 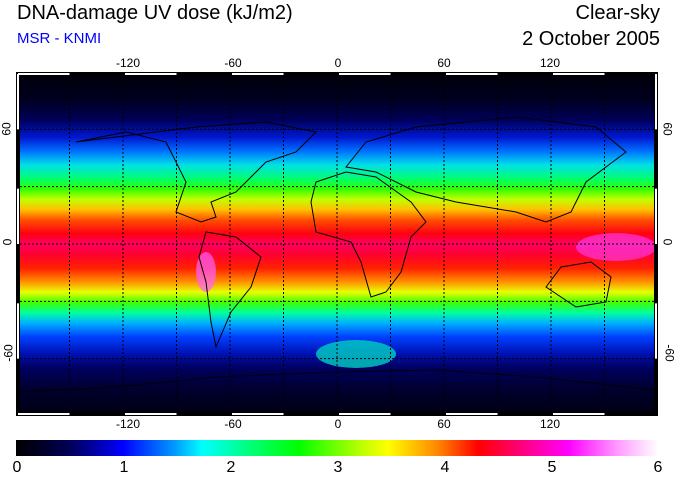 I want to click on frame-top, so click(x=337, y=74).